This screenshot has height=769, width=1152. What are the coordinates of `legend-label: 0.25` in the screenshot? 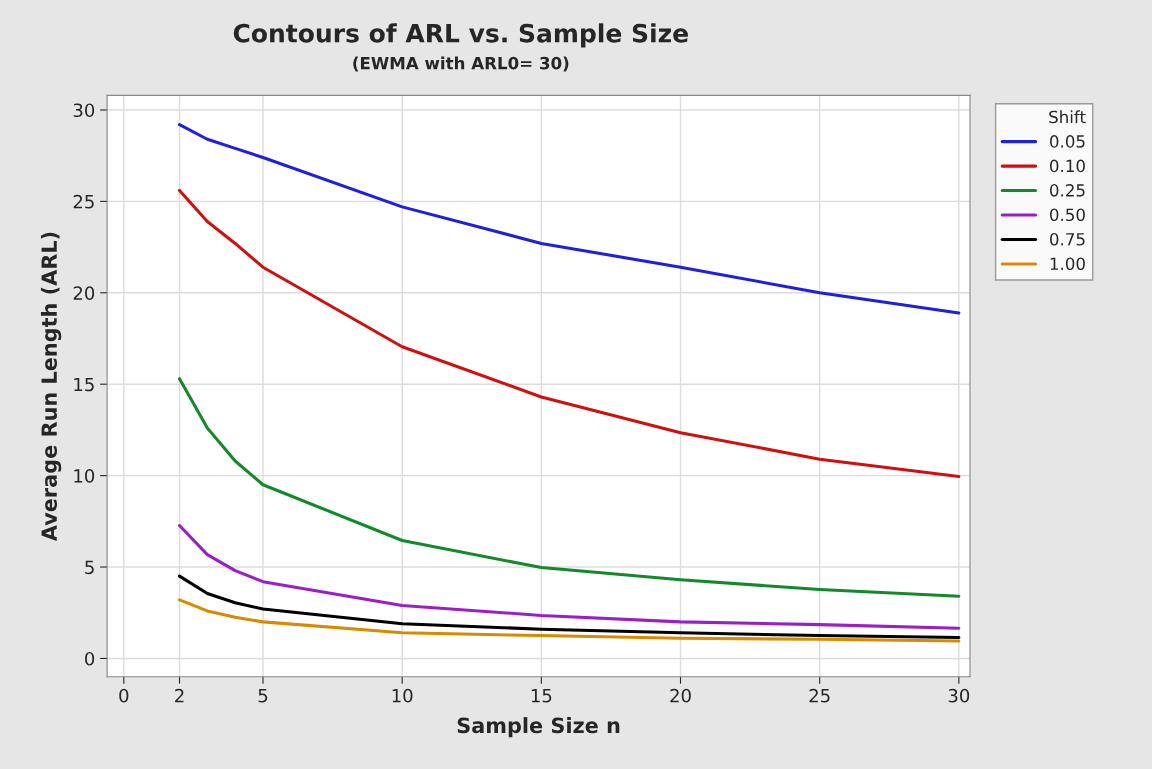 It's located at (1067, 190).